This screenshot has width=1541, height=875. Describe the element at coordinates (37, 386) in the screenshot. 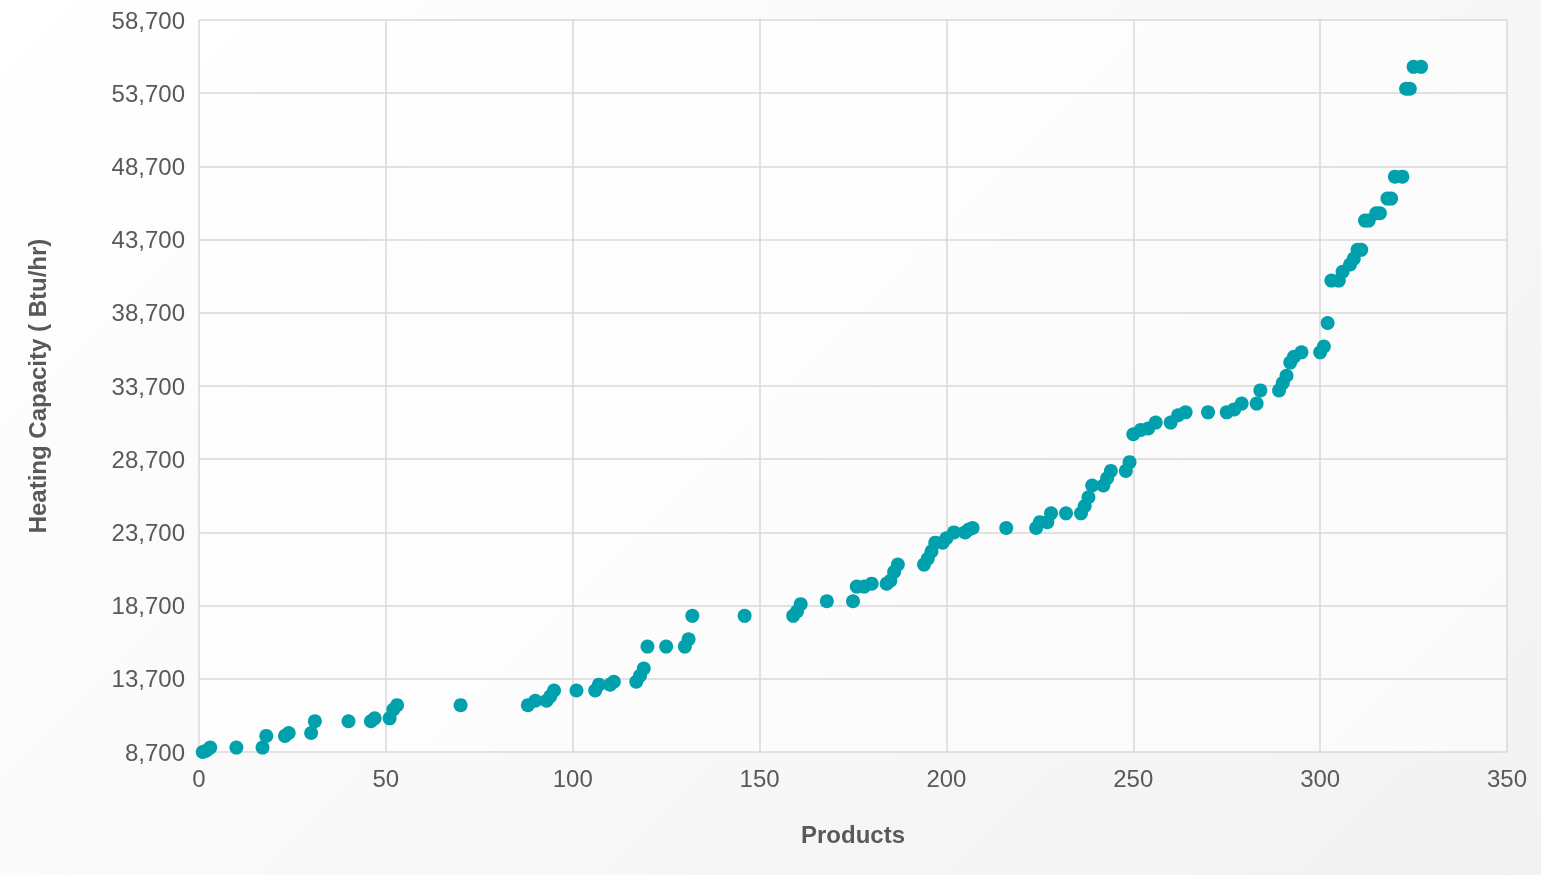

I see `y-axis-title: Heating Capacity ( Btu/hr)` at that location.